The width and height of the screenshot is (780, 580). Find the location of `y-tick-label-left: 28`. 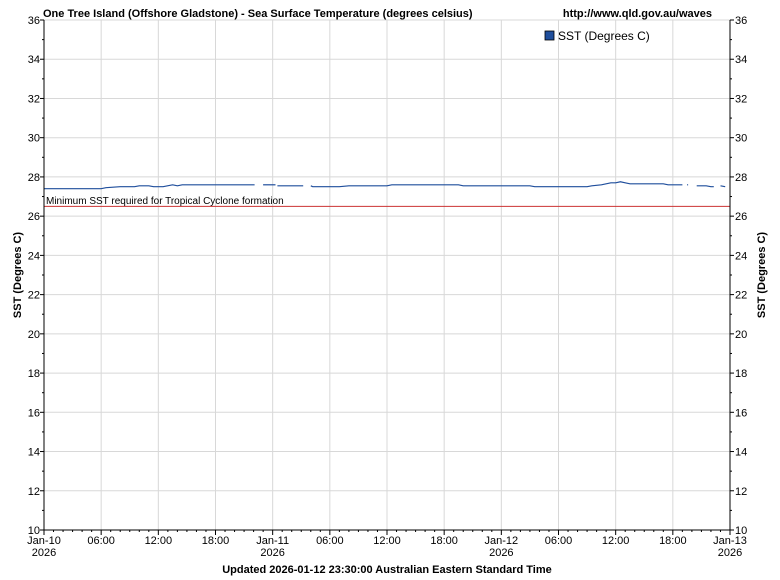

y-tick-label-left: 28 is located at coordinates (34, 178).